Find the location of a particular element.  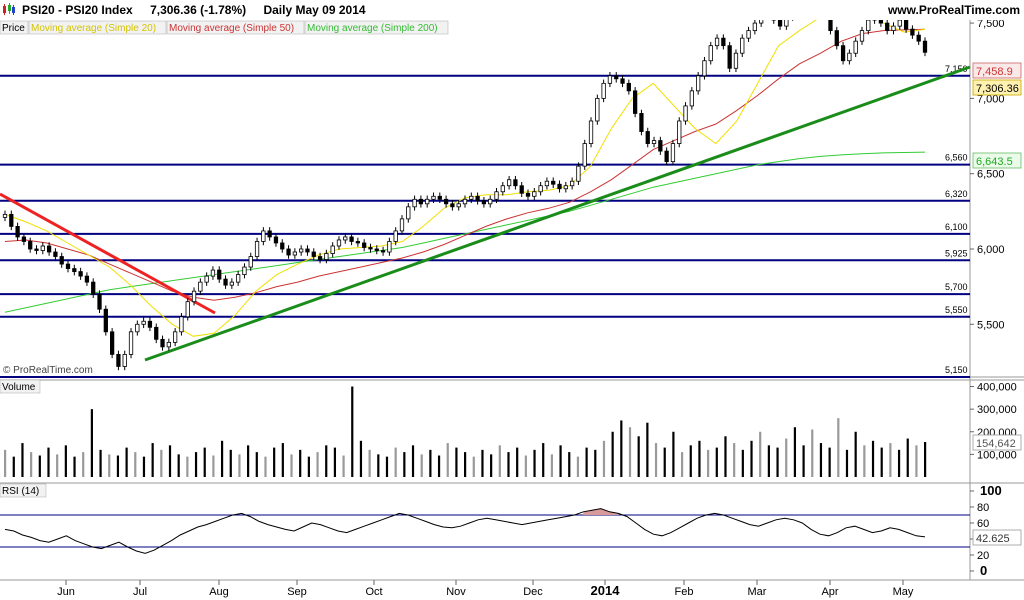

level-label: 7,150 is located at coordinates (956, 69).